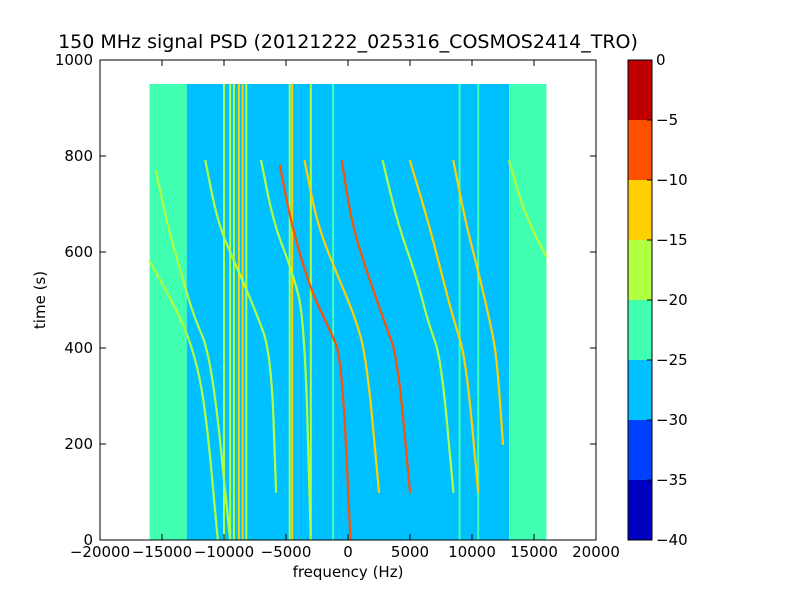 The width and height of the screenshot is (800, 600). Describe the element at coordinates (410, 552) in the screenshot. I see `x-tick-label: 5000` at that location.